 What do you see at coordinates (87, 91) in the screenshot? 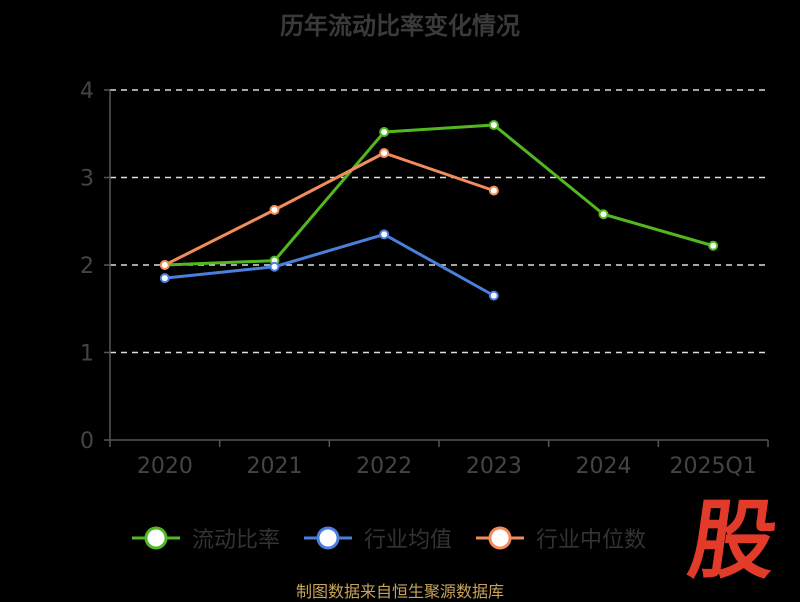
I see `y-tick-label: 4` at bounding box center [87, 91].